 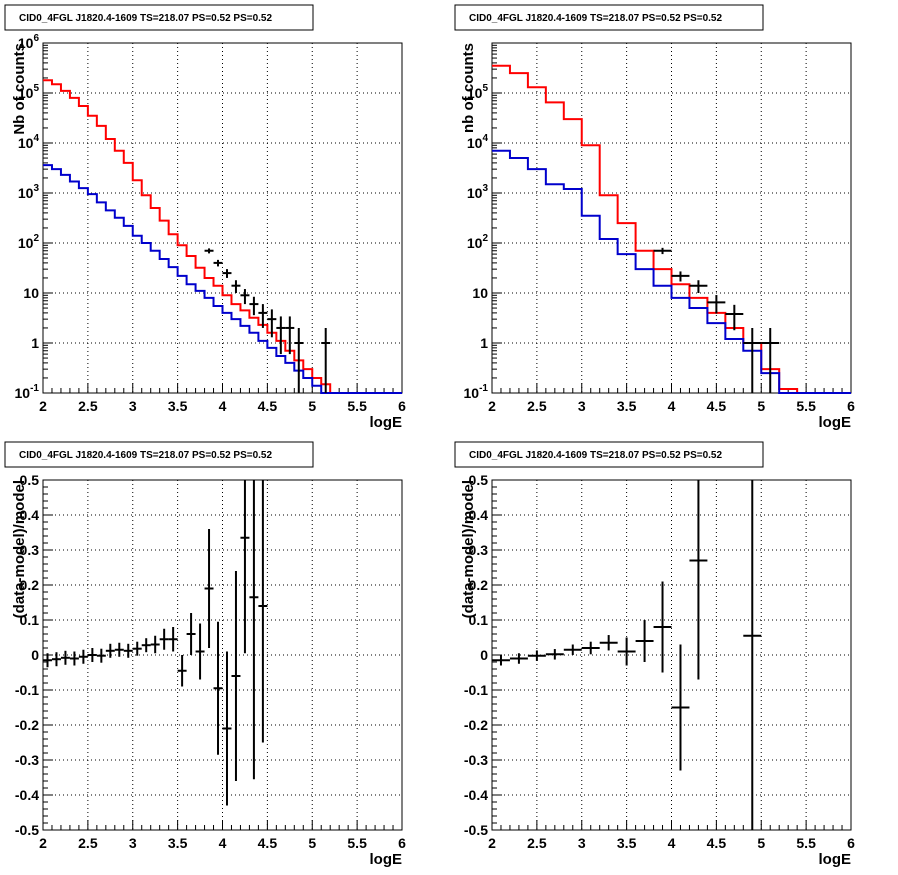 I want to click on y-tick-label: -0.5, so click(x=27, y=830).